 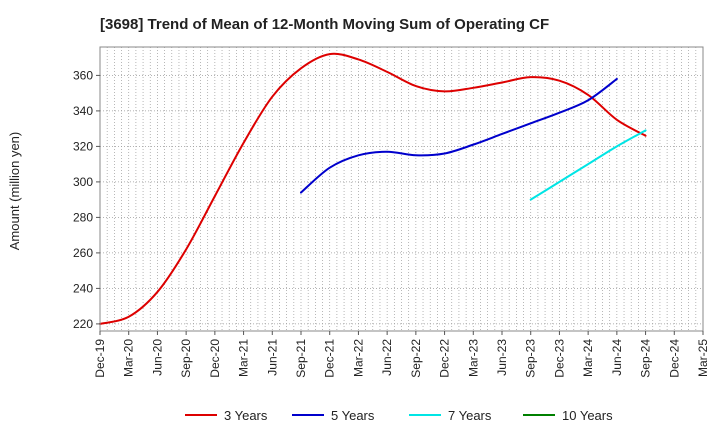 I want to click on x-tick-label: Dec-20, so click(x=215, y=358).